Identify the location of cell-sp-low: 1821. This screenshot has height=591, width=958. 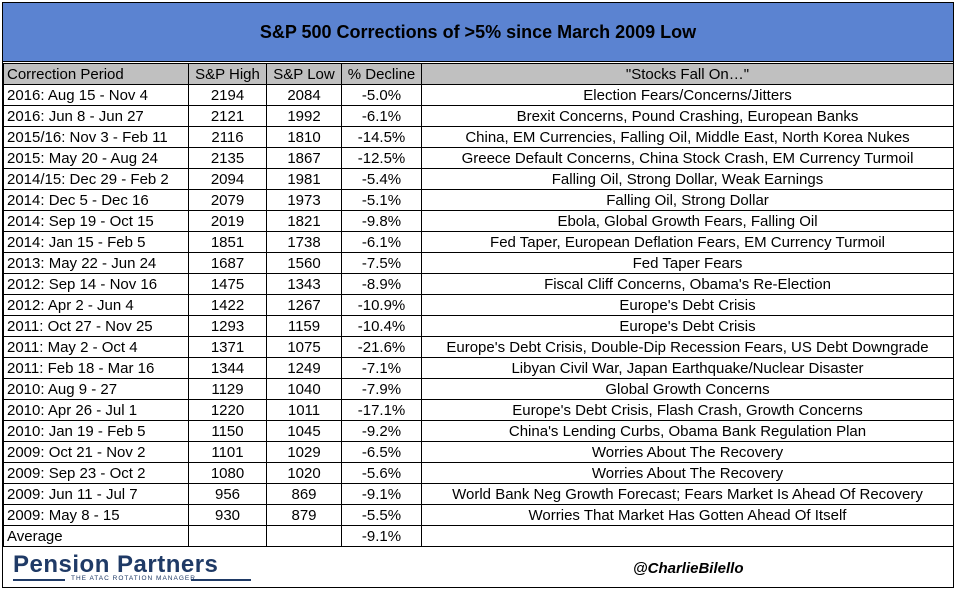
(304, 221).